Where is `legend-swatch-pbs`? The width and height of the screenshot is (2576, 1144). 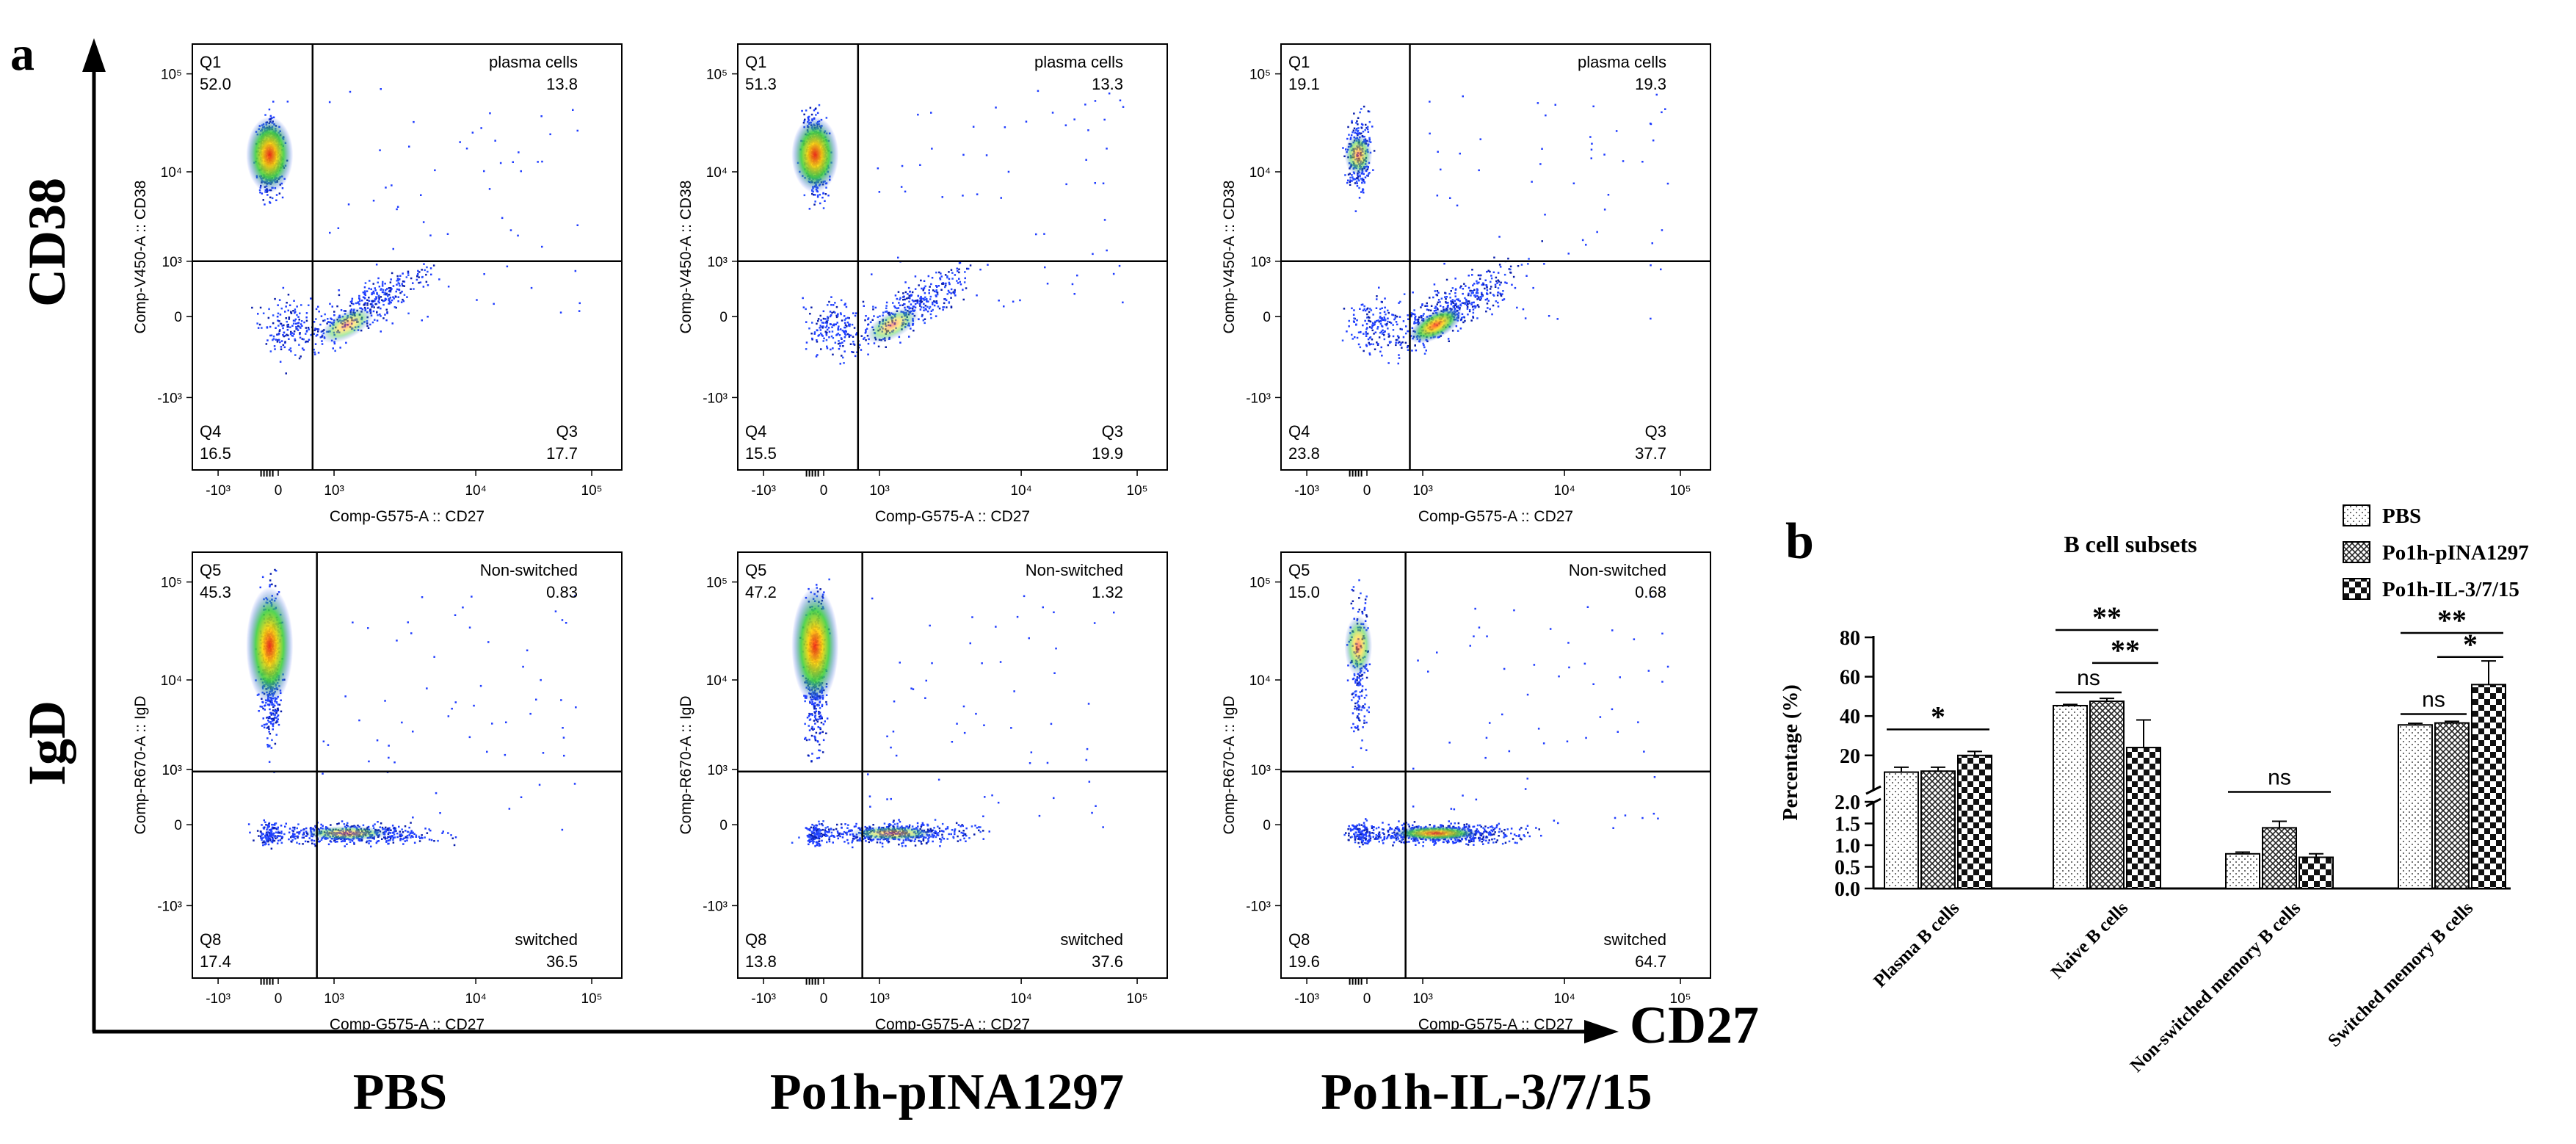 legend-swatch-pbs is located at coordinates (2356, 515).